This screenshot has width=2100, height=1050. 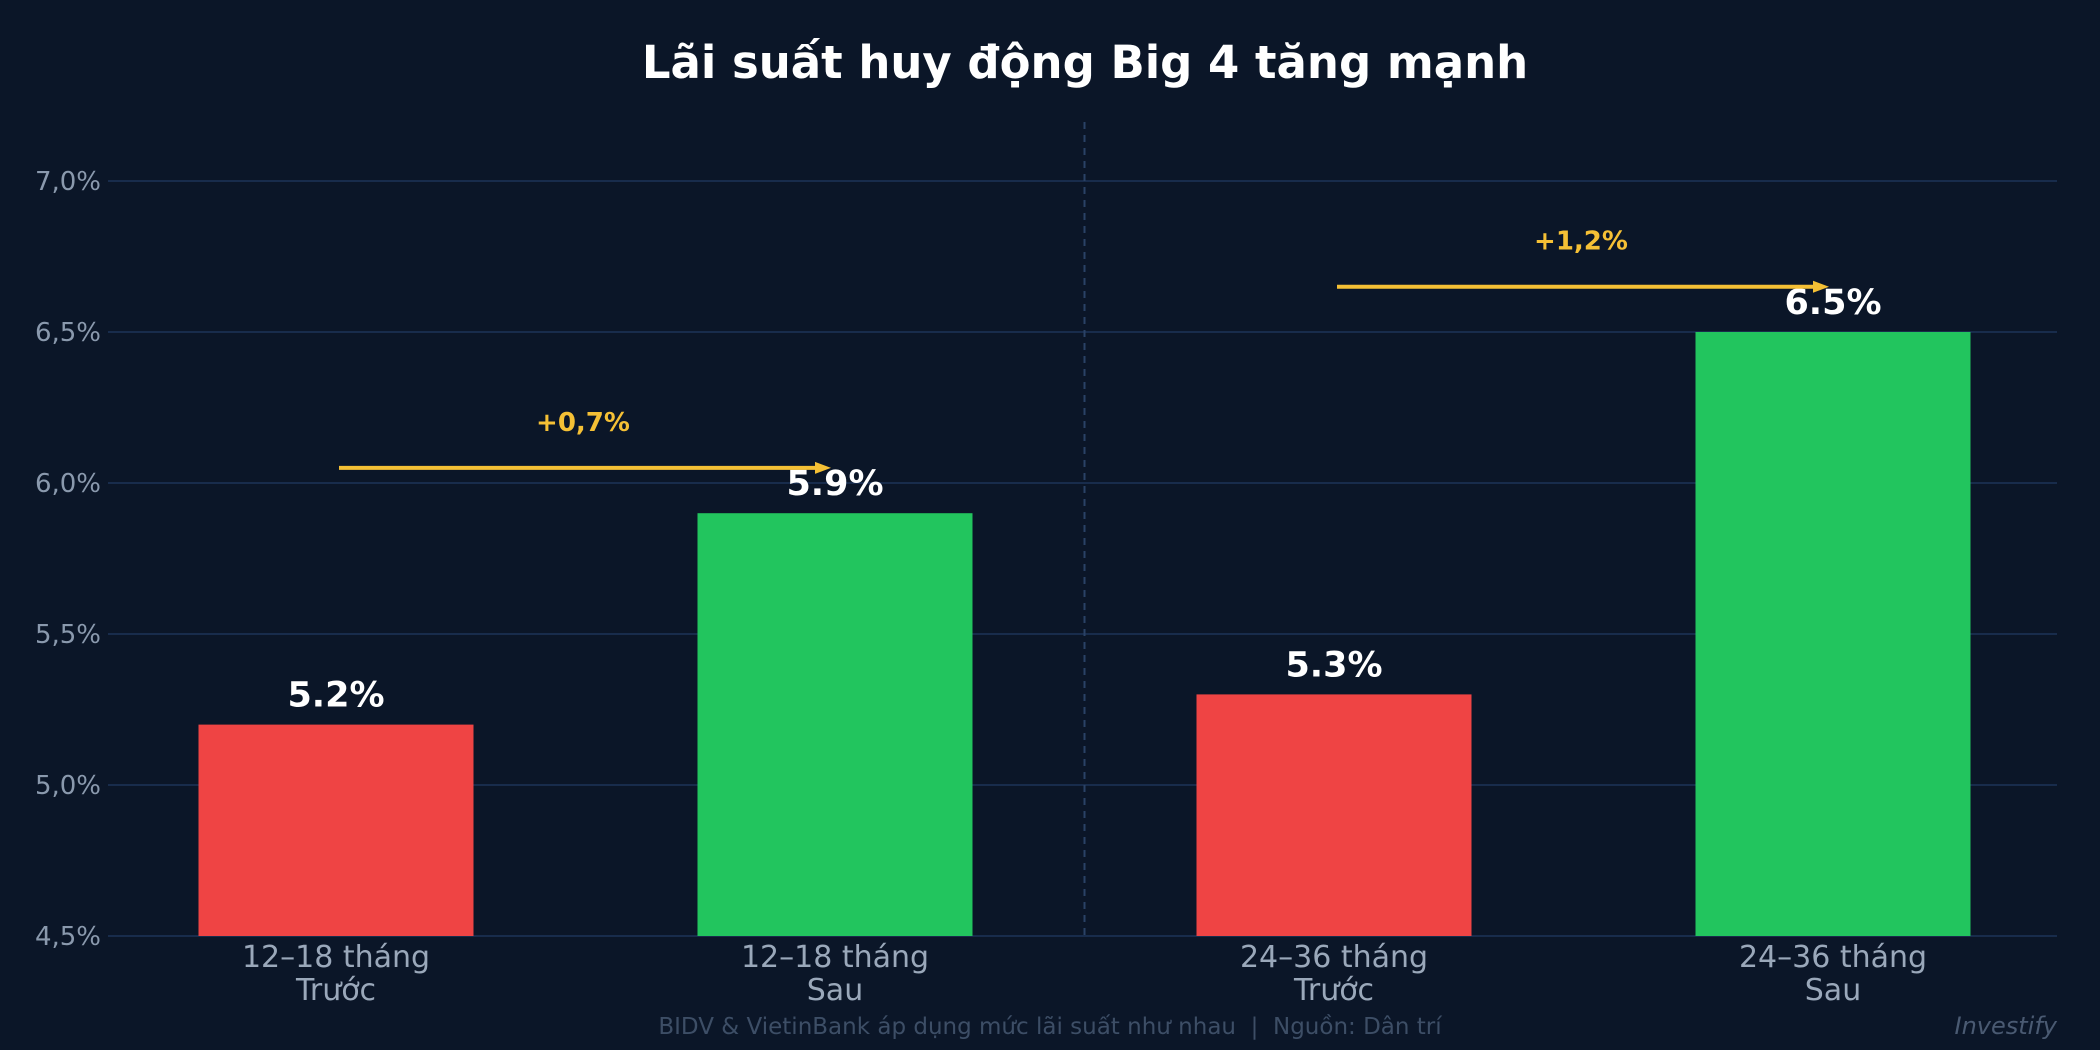 I want to click on y-tick-label: 7,0%, so click(x=68, y=182).